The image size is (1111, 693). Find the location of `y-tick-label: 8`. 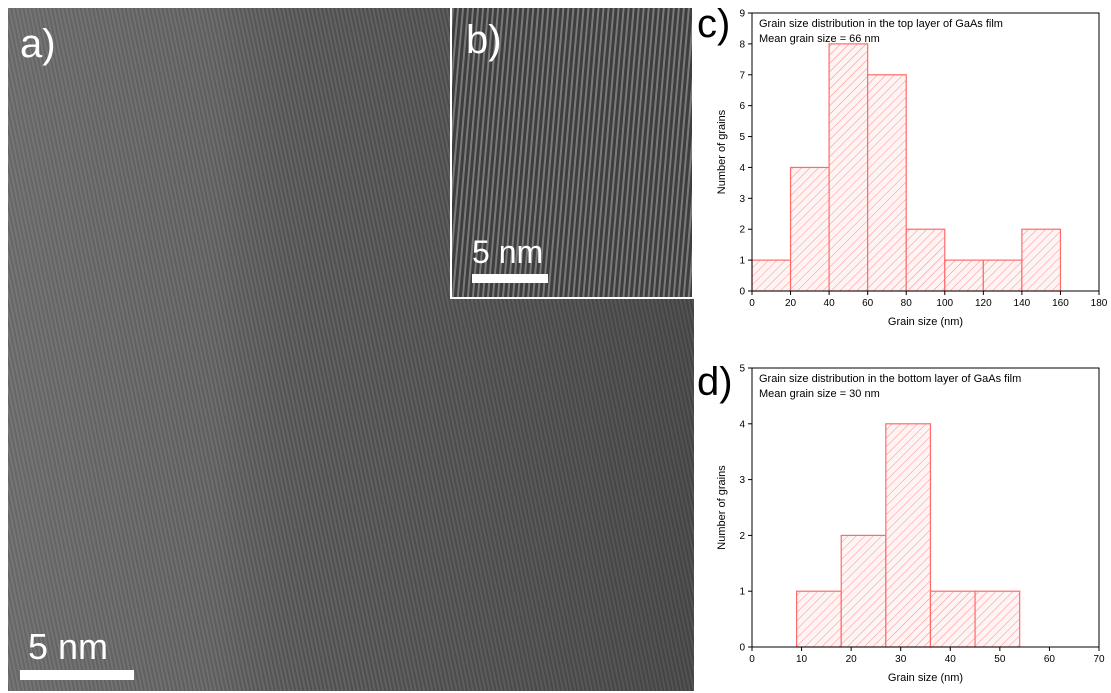

y-tick-label: 8 is located at coordinates (742, 44).